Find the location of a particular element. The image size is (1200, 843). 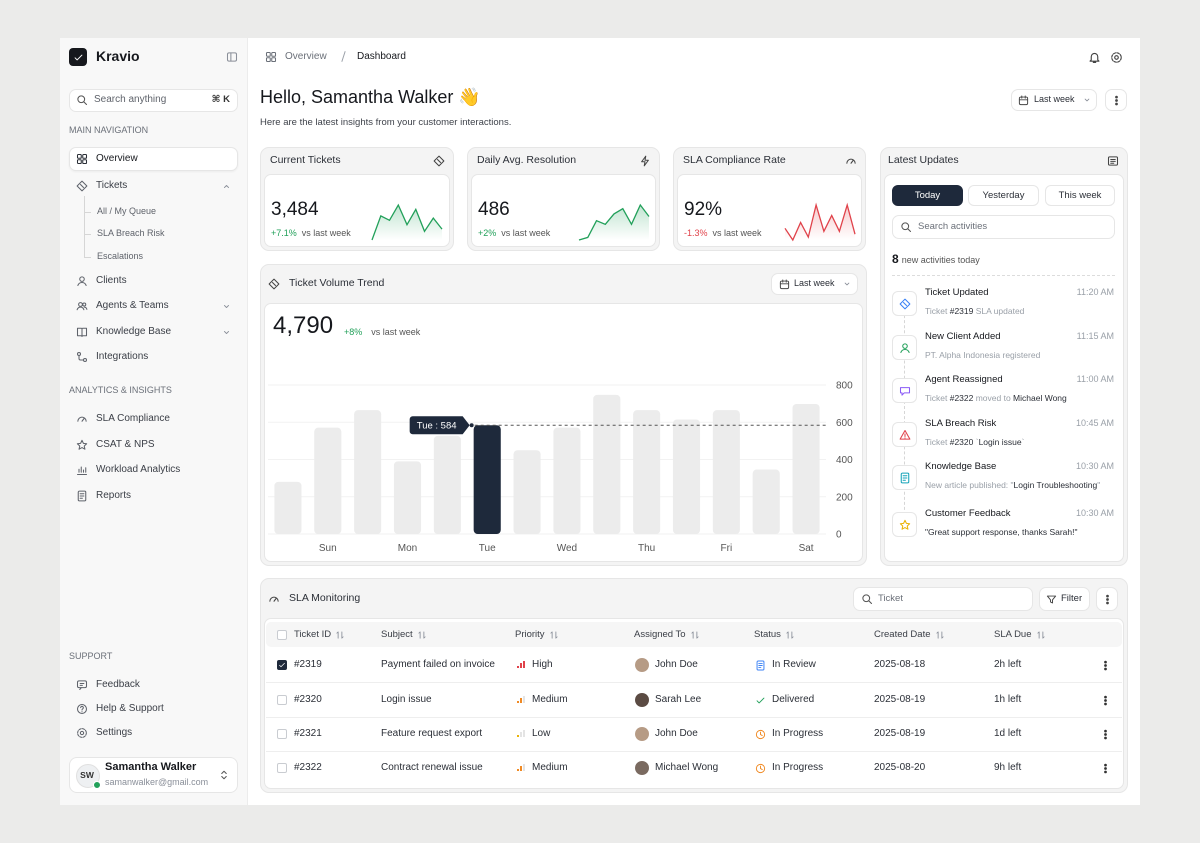

nav-item: Help & Support is located at coordinates (130, 708).